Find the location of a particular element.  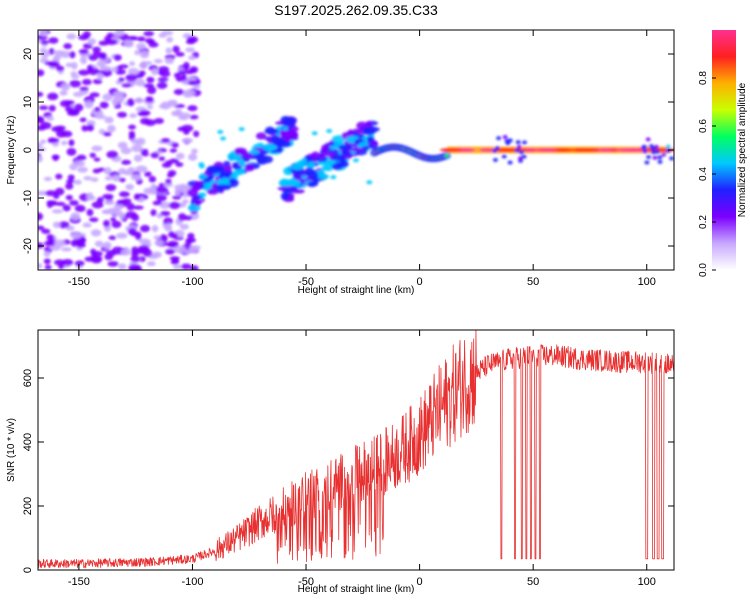

colorbar-tick-label: 0.6 is located at coordinates (703, 126).